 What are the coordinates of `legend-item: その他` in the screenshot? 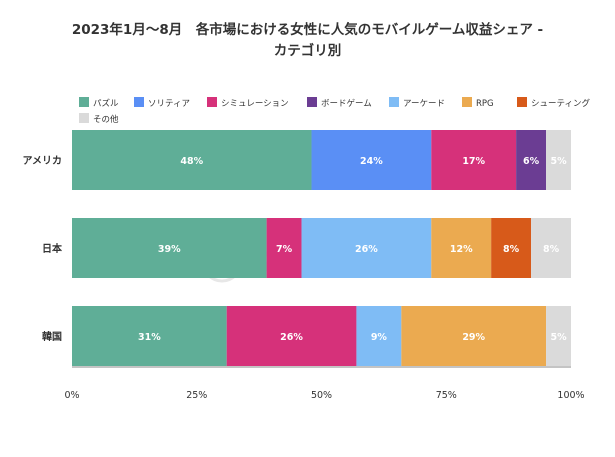 It's located at (99, 119).